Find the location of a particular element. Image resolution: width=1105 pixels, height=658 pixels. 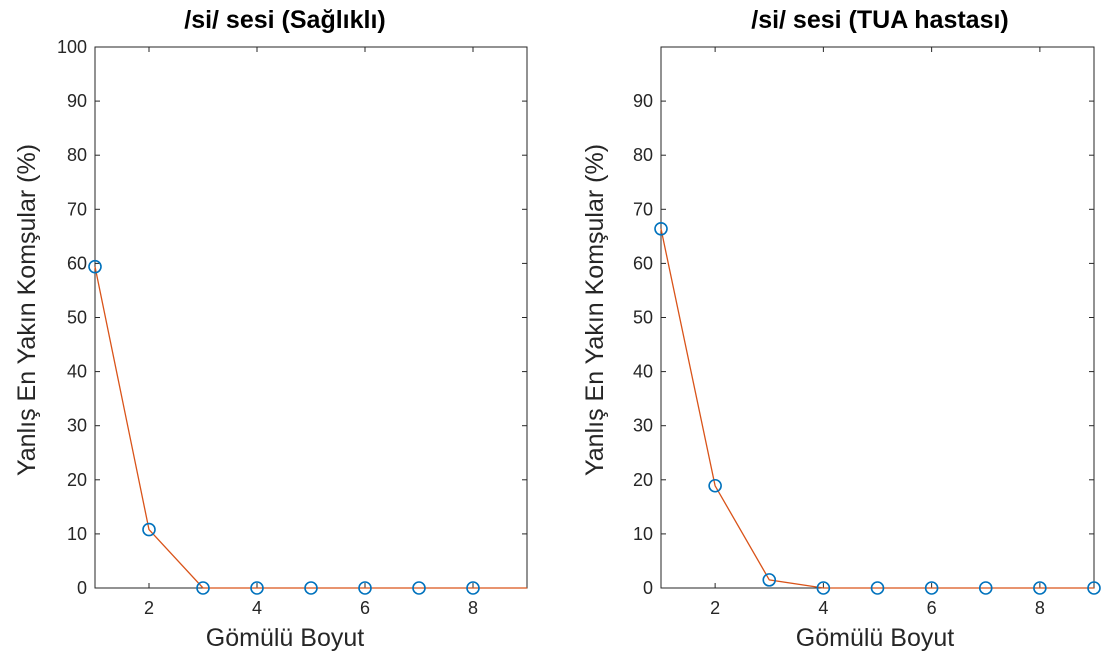

y-tick-label: 100 is located at coordinates (72, 47).